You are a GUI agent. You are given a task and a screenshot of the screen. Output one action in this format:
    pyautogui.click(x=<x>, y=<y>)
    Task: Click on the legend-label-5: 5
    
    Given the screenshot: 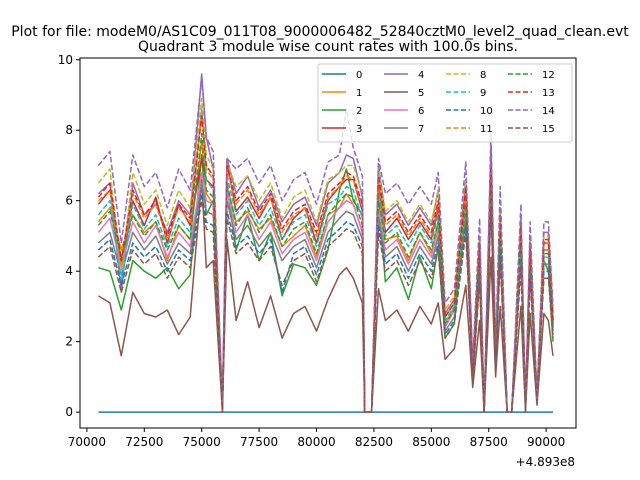 What is the action you would take?
    pyautogui.click(x=421, y=93)
    